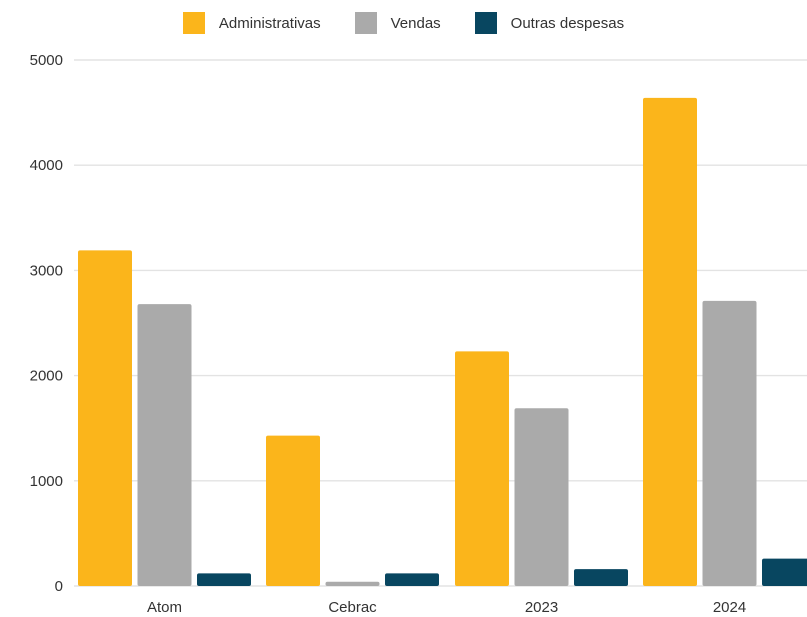 The width and height of the screenshot is (807, 617). What do you see at coordinates (567, 23) in the screenshot?
I see `legend-label-outras-despesas: Outras despesas` at bounding box center [567, 23].